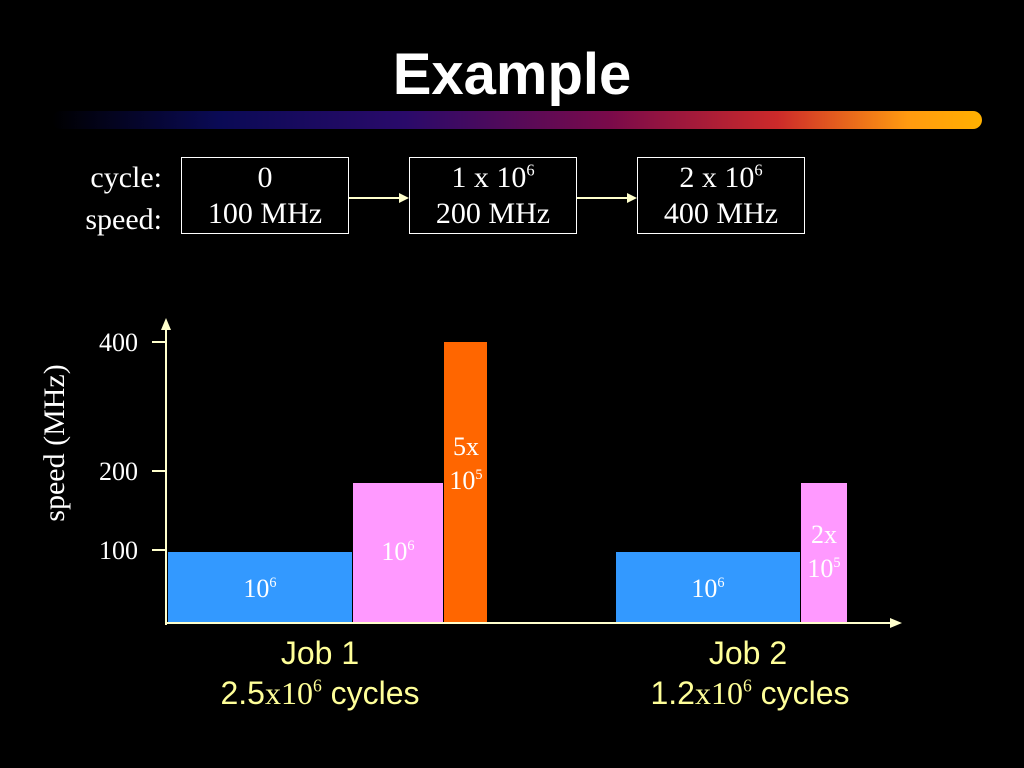  I want to click on speed-label: speed:, so click(123, 219).